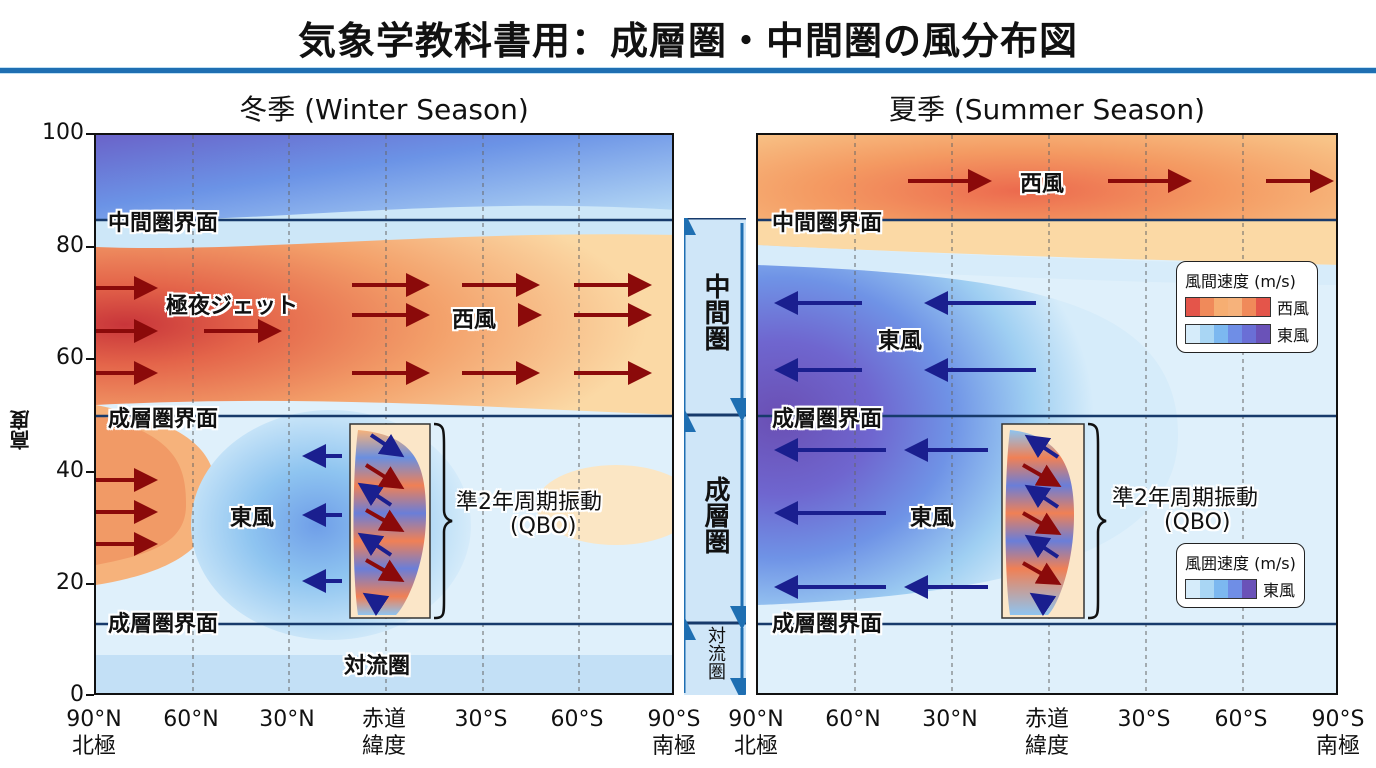 The image size is (1376, 768). Describe the element at coordinates (932, 518) in the screenshot. I see `summer-easterly-lower-label: 東風` at that location.